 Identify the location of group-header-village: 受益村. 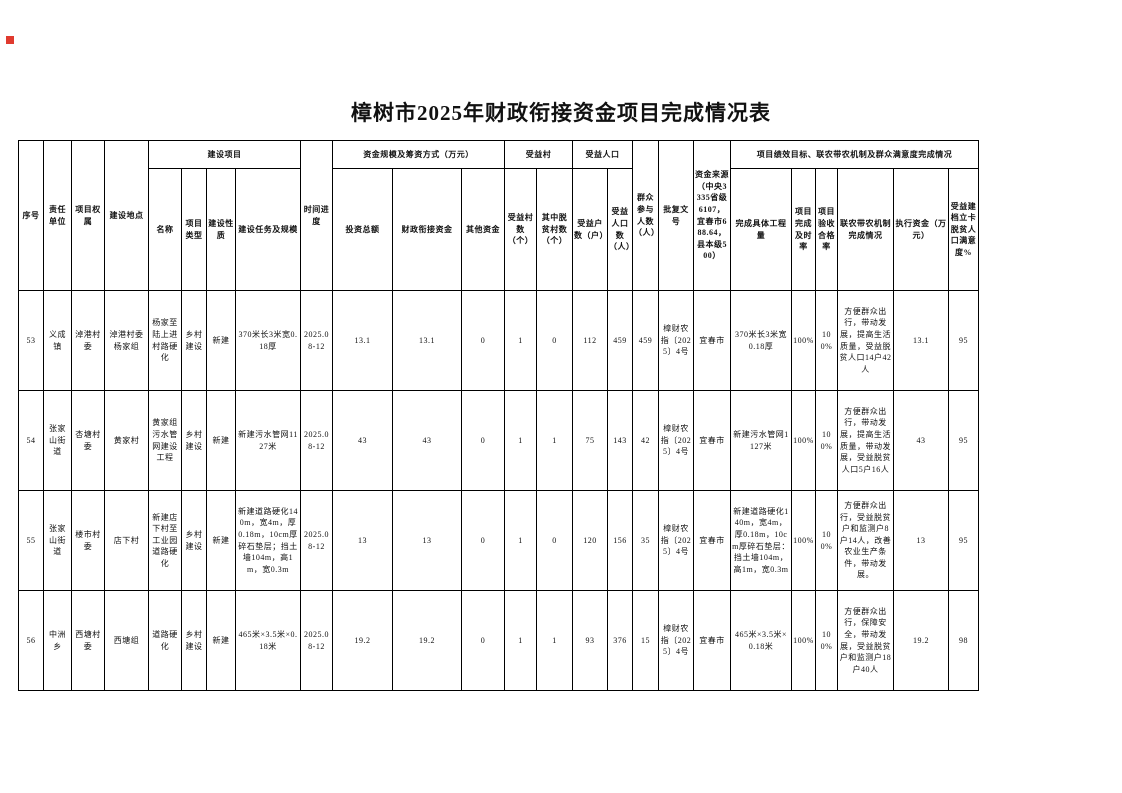
(539, 154).